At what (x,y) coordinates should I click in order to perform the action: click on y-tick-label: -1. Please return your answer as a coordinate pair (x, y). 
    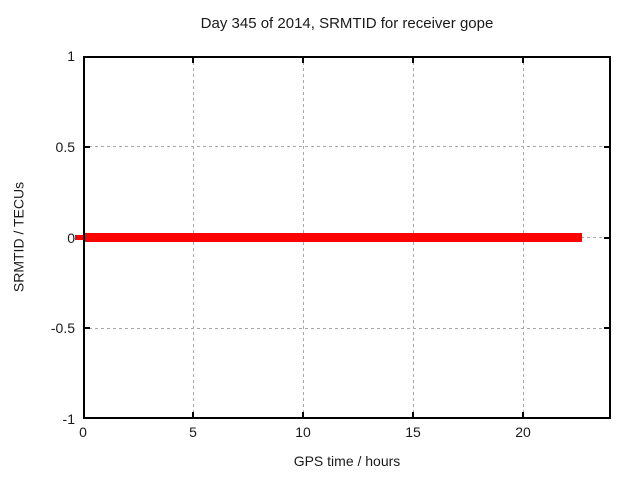
    Looking at the image, I should click on (68, 419).